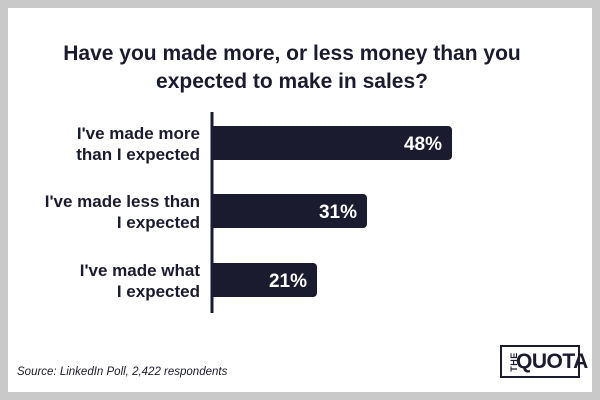  Describe the element at coordinates (138, 144) in the screenshot. I see `category-label: I've made more than I expected` at that location.